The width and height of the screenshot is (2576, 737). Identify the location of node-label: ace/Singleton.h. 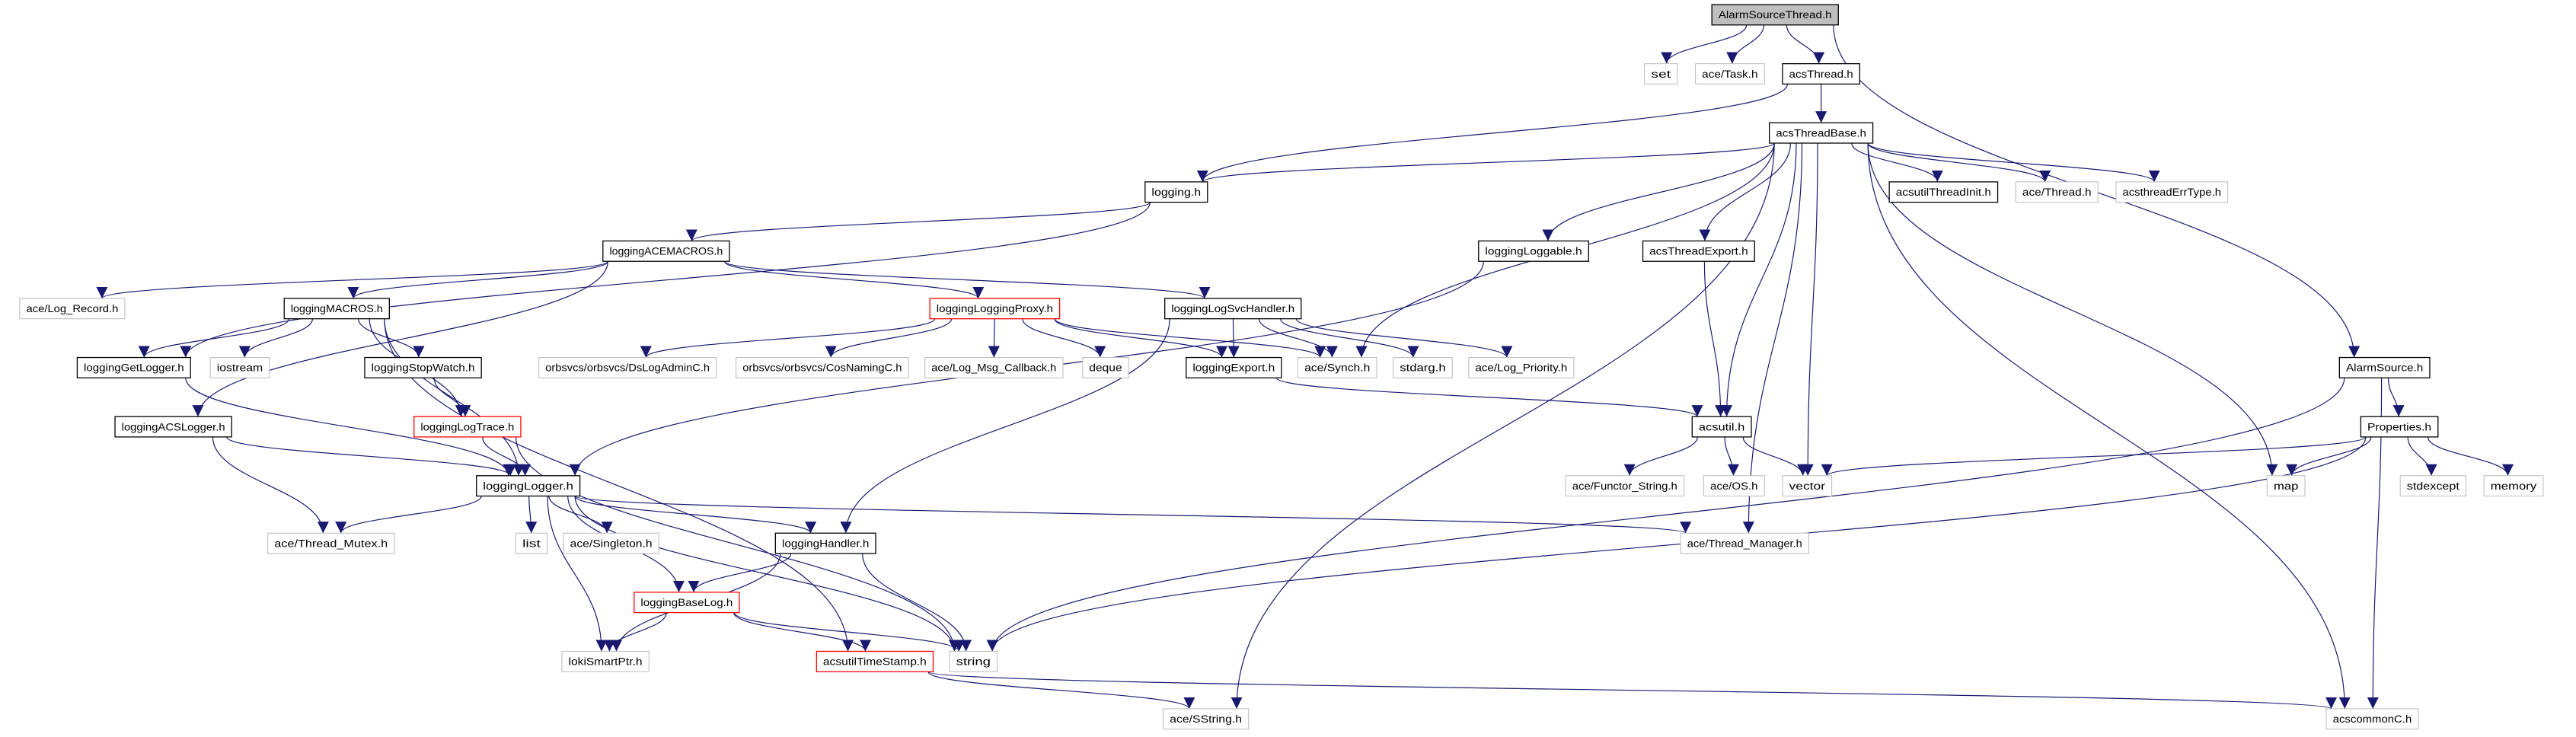
(611, 543).